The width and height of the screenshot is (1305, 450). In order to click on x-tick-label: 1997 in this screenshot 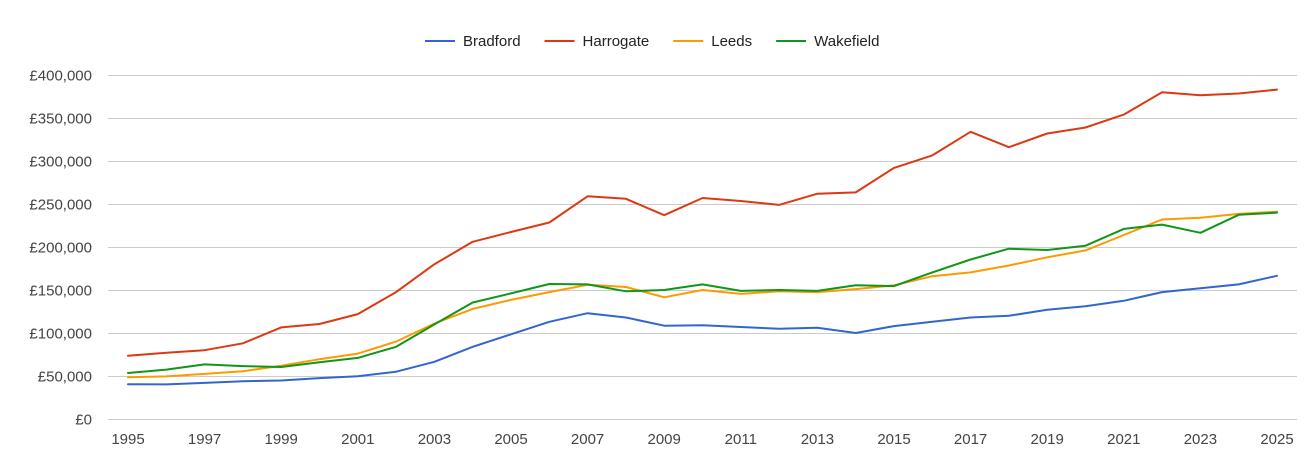, I will do `click(204, 439)`.